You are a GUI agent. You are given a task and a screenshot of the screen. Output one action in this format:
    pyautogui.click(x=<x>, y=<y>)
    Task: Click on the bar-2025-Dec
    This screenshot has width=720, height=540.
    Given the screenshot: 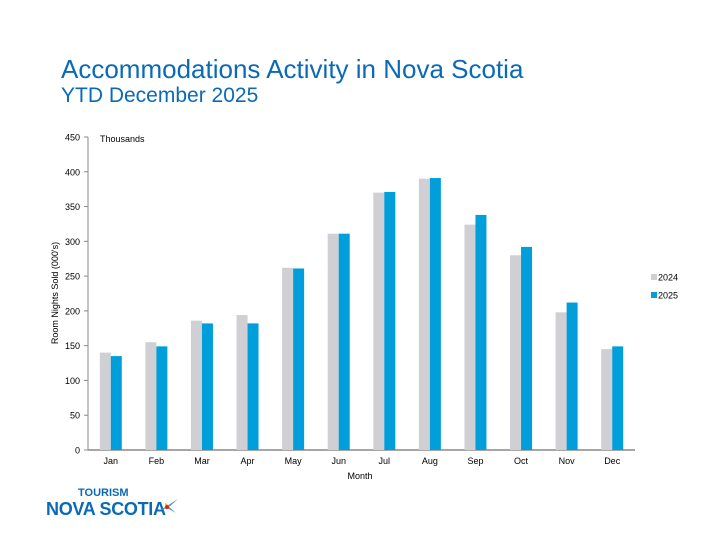 What is the action you would take?
    pyautogui.click(x=618, y=398)
    